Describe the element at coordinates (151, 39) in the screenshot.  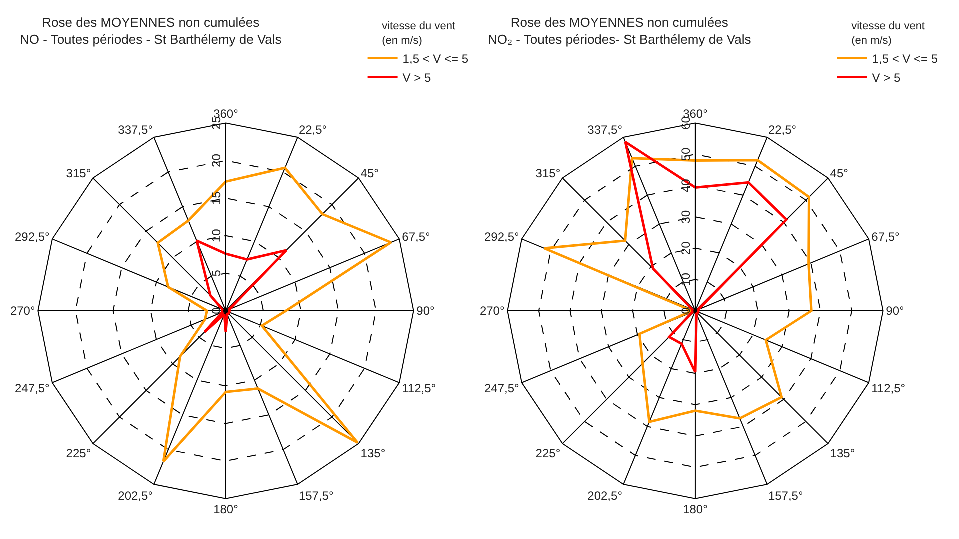
I see `chart-subtitle: NO - Toutes périodes - St Barthélemy de Vals` at that location.